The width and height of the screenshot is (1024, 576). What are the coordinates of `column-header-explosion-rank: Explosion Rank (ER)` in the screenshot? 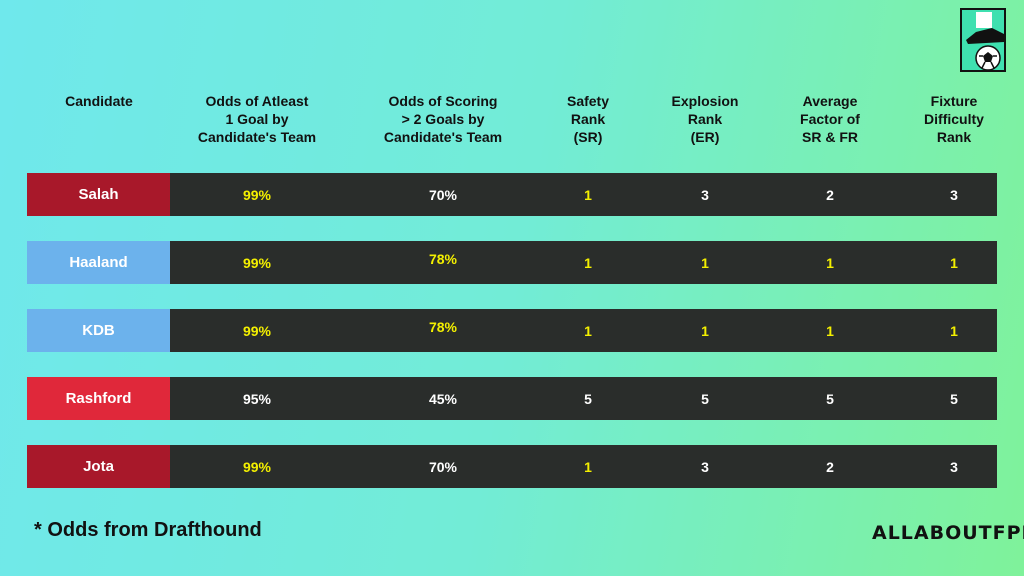 It's located at (705, 119).